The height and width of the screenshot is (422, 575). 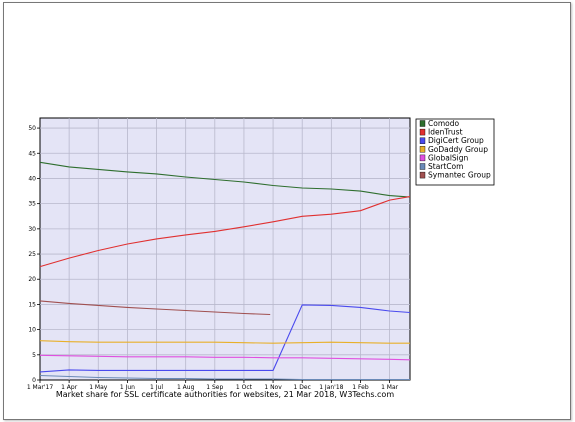 What do you see at coordinates (244, 387) in the screenshot?
I see `x-tick-label: 1 Oct` at bounding box center [244, 387].